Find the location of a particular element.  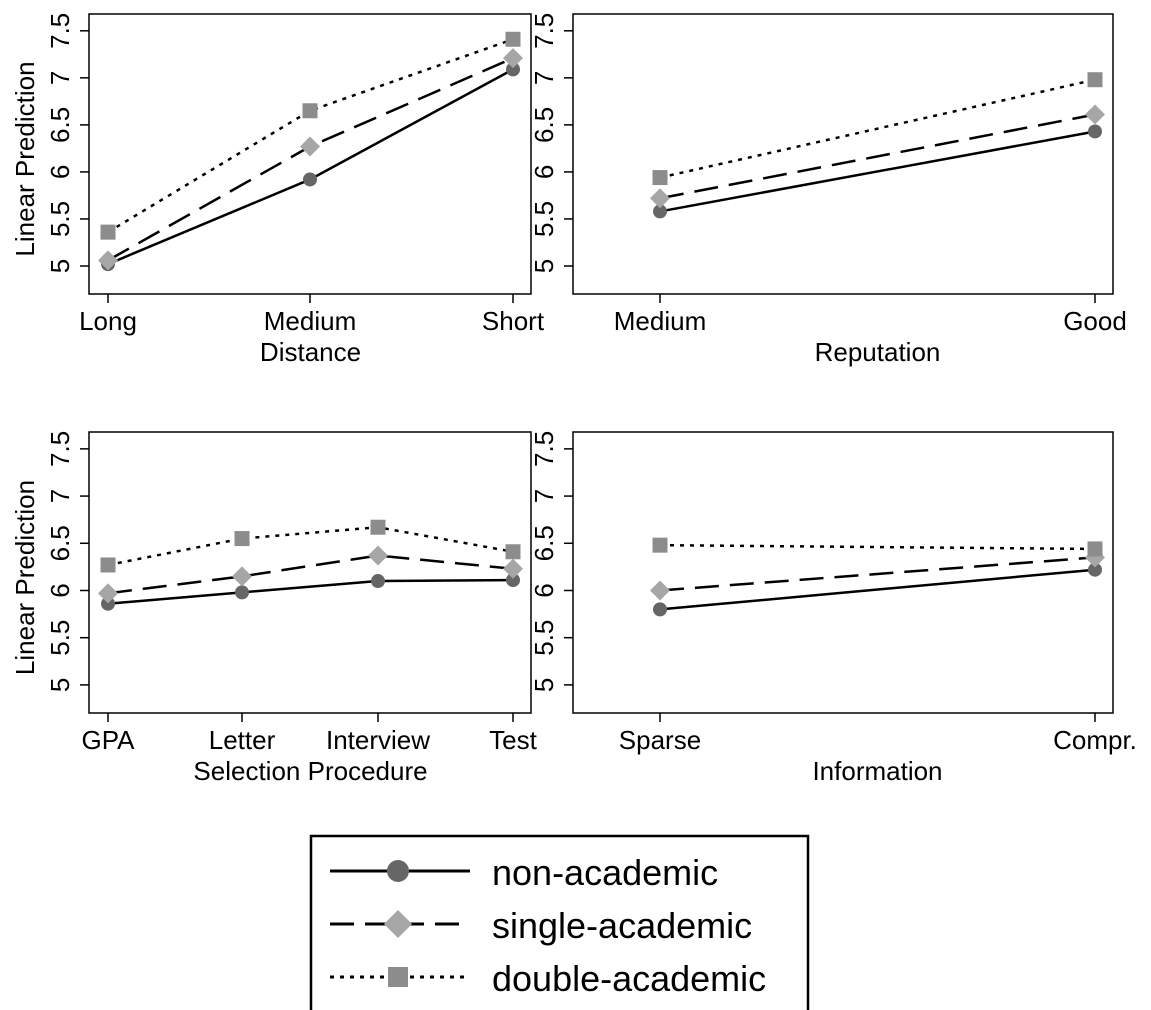

x-tick-label-compr: Compr. is located at coordinates (1095, 740).